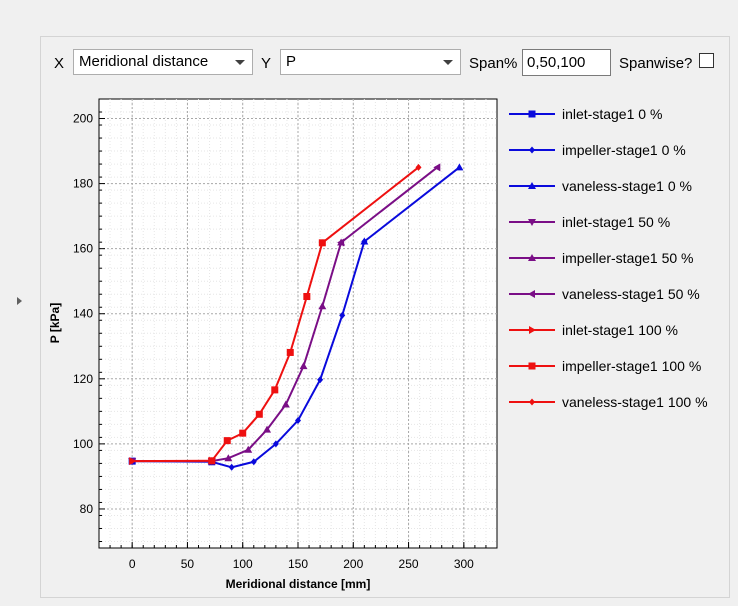  I want to click on span-input: 0,50,100, so click(566, 62).